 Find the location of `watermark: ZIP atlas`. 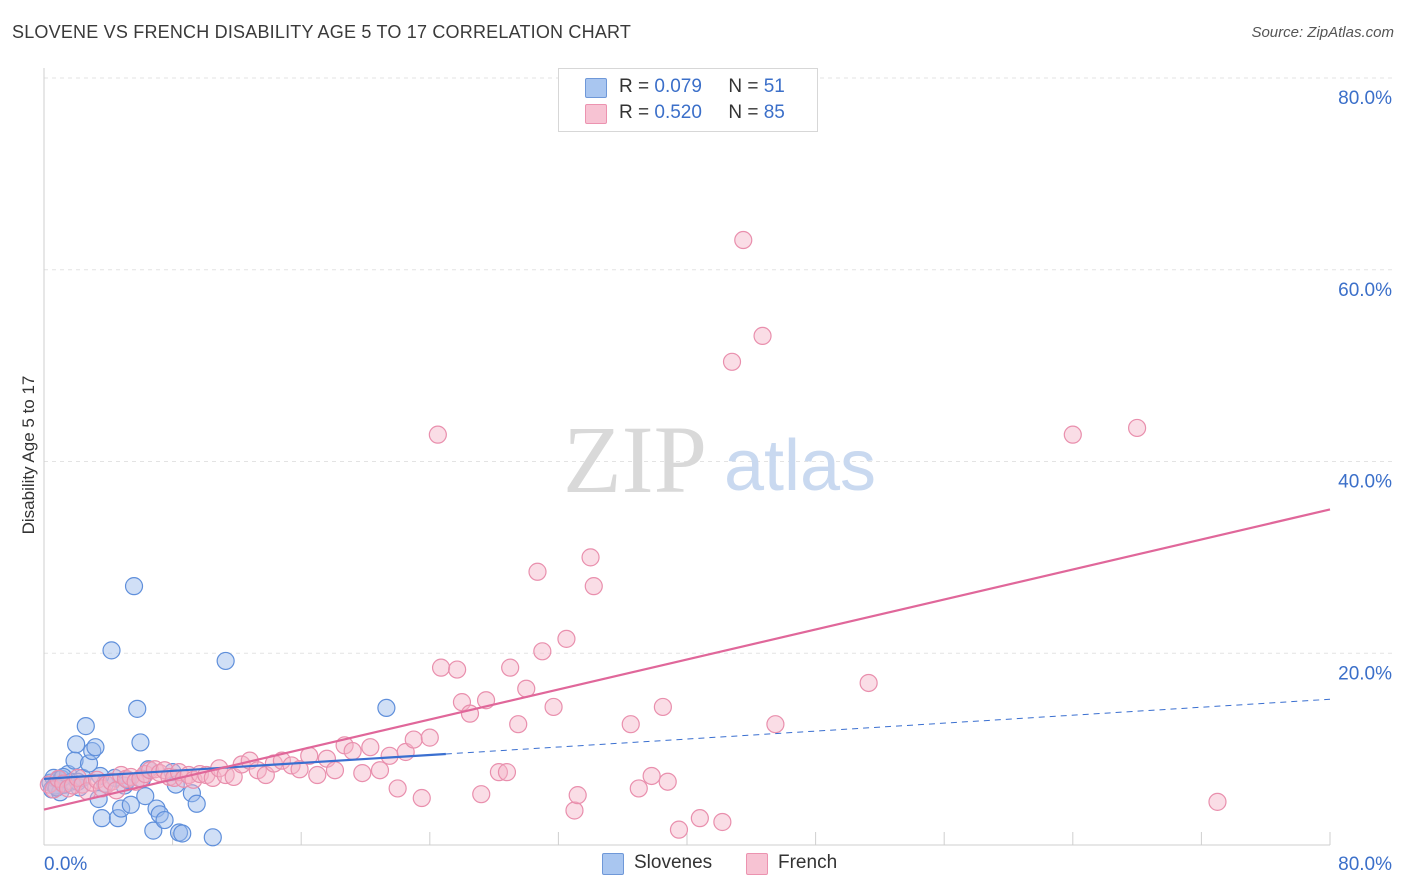

watermark: ZIP atlas is located at coordinates (719, 459).